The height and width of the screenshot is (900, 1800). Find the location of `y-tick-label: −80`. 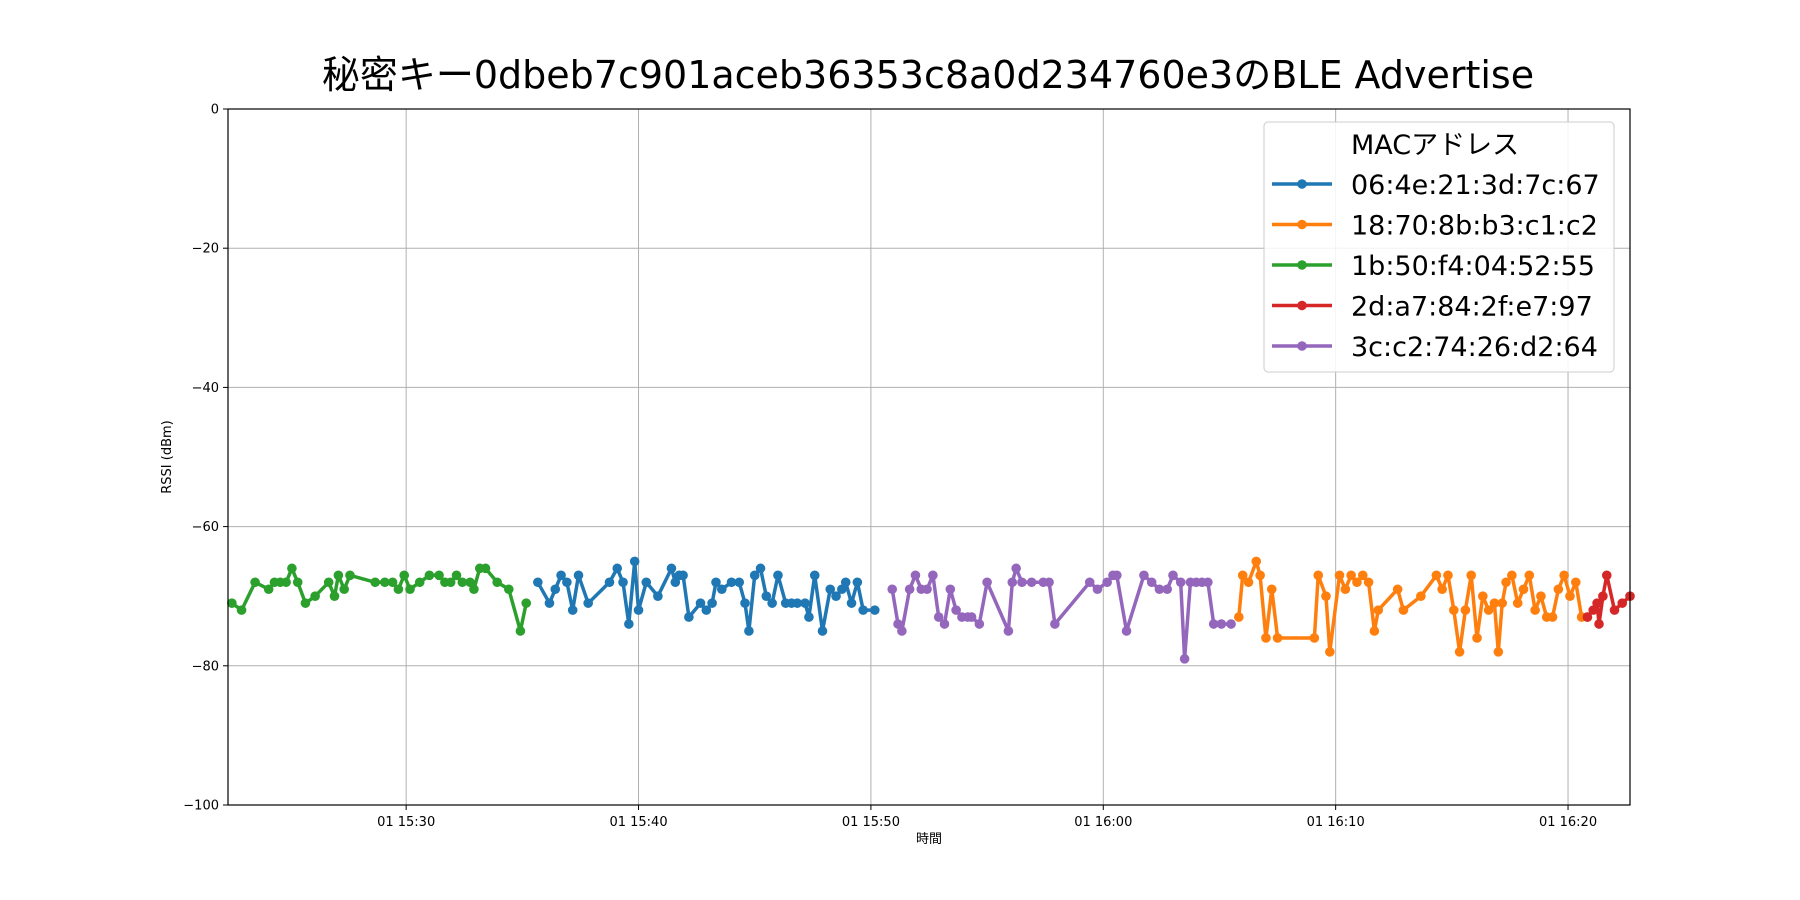

y-tick-label: −80 is located at coordinates (205, 666).